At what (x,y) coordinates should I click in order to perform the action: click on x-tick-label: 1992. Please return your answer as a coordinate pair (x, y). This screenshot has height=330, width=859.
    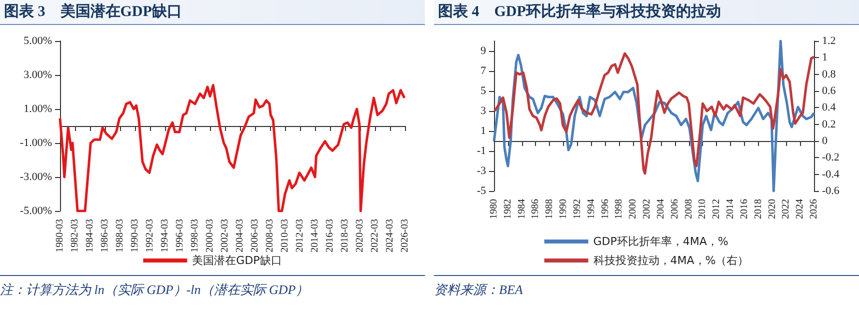
    Looking at the image, I should click on (577, 209).